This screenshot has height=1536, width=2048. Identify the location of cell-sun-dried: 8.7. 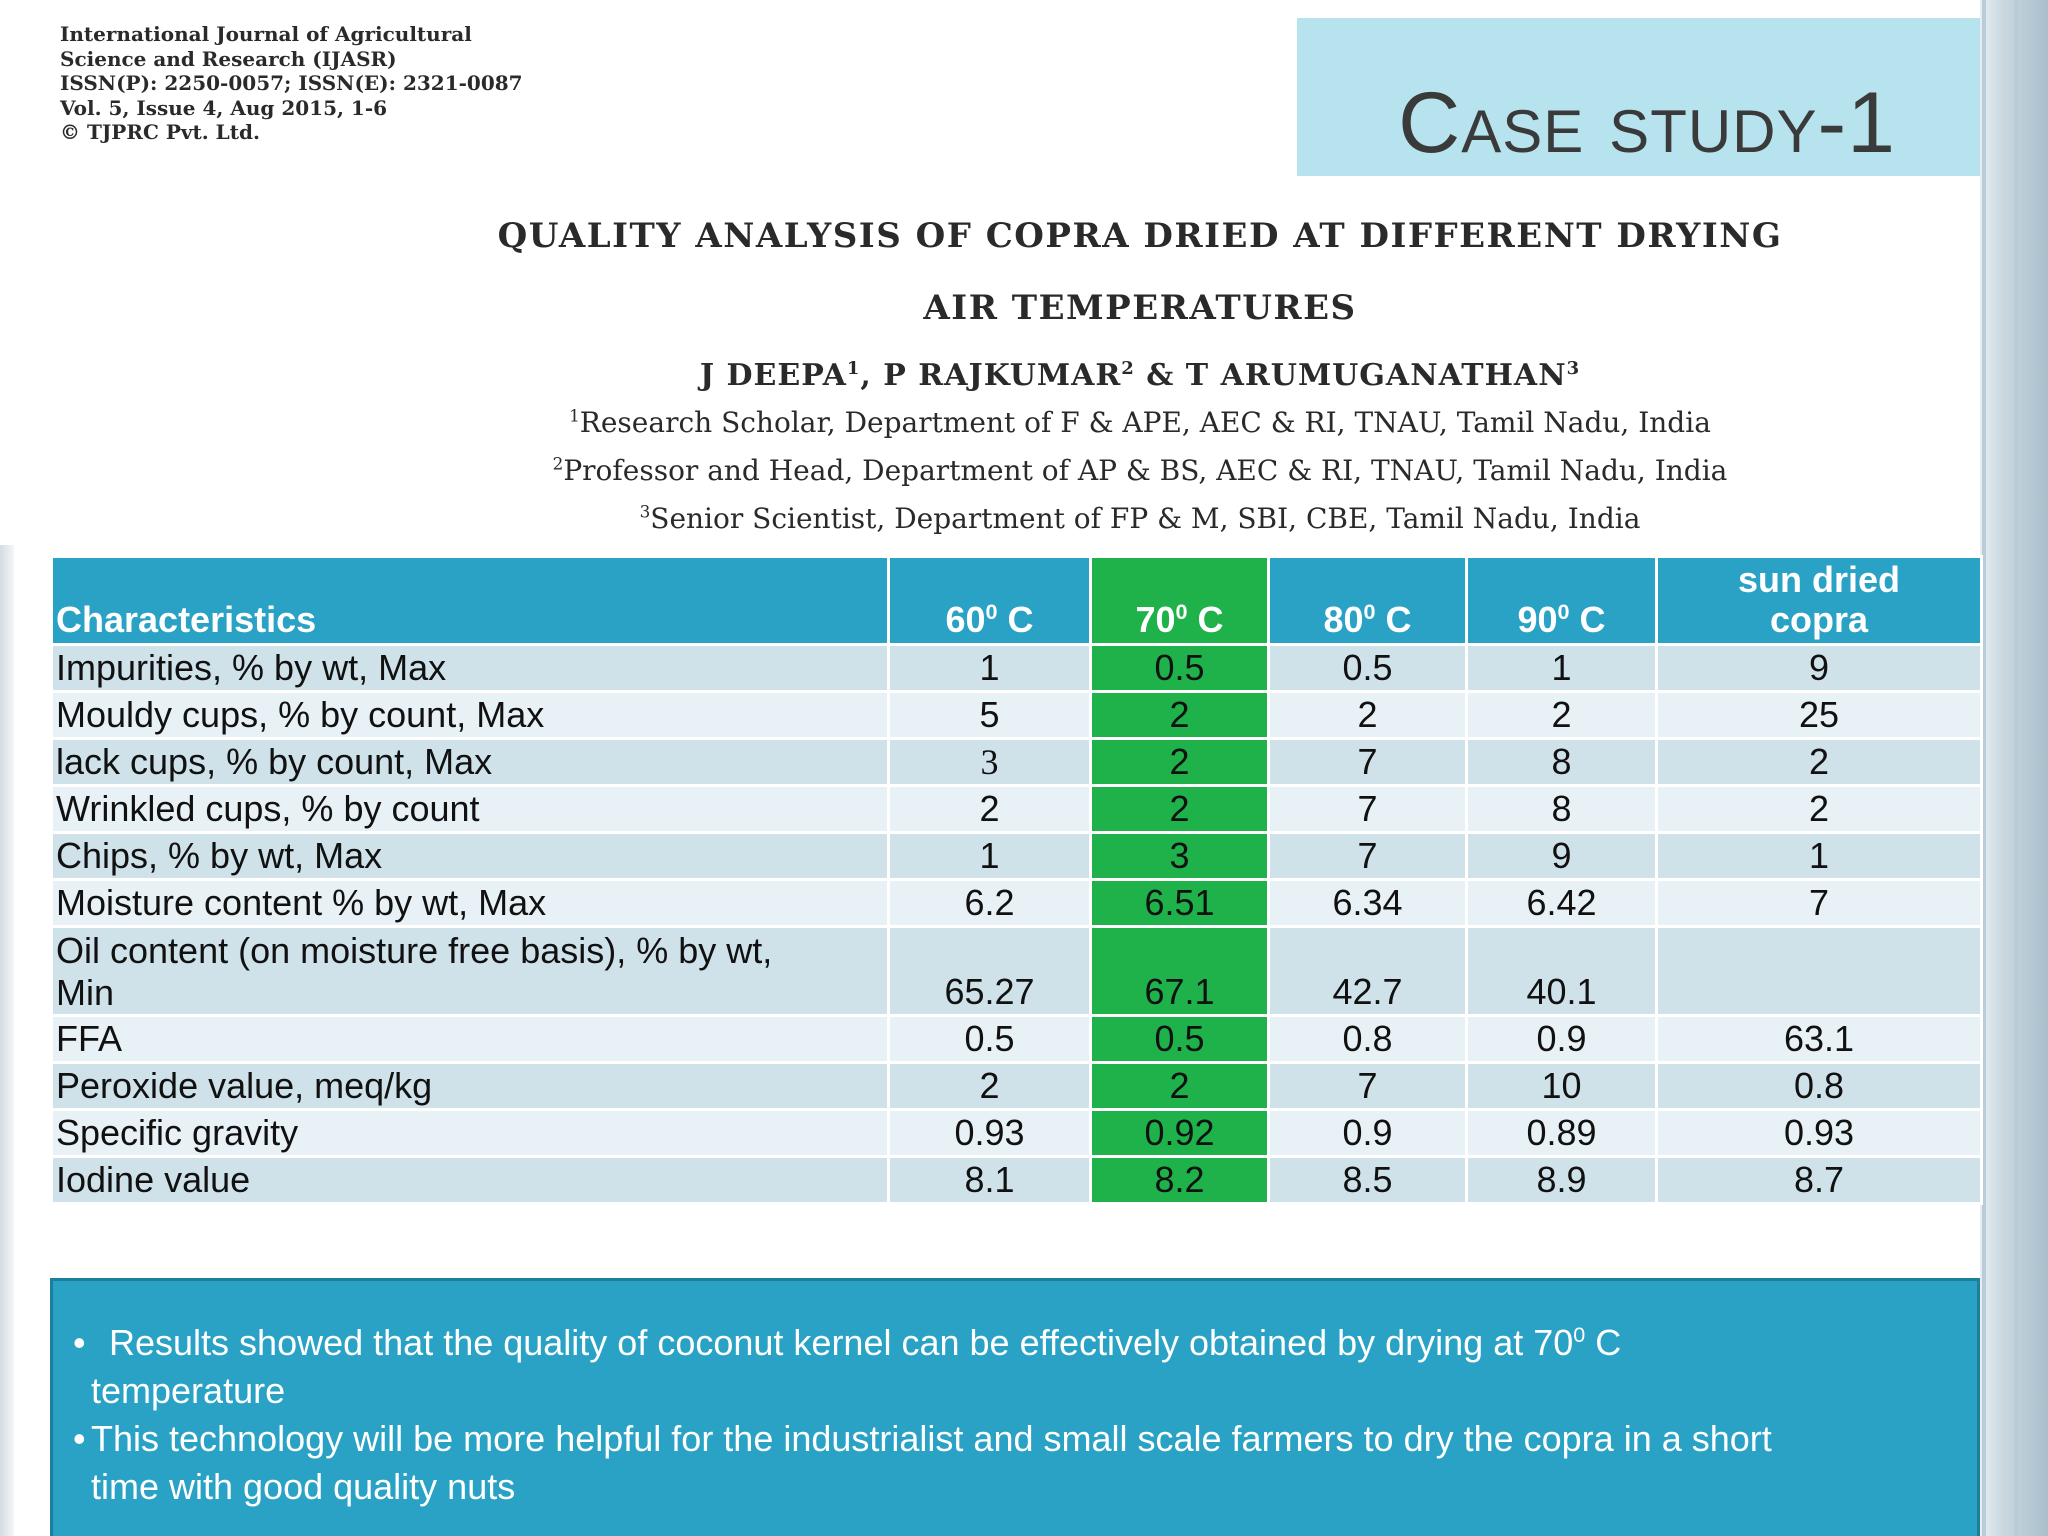
(1819, 1180).